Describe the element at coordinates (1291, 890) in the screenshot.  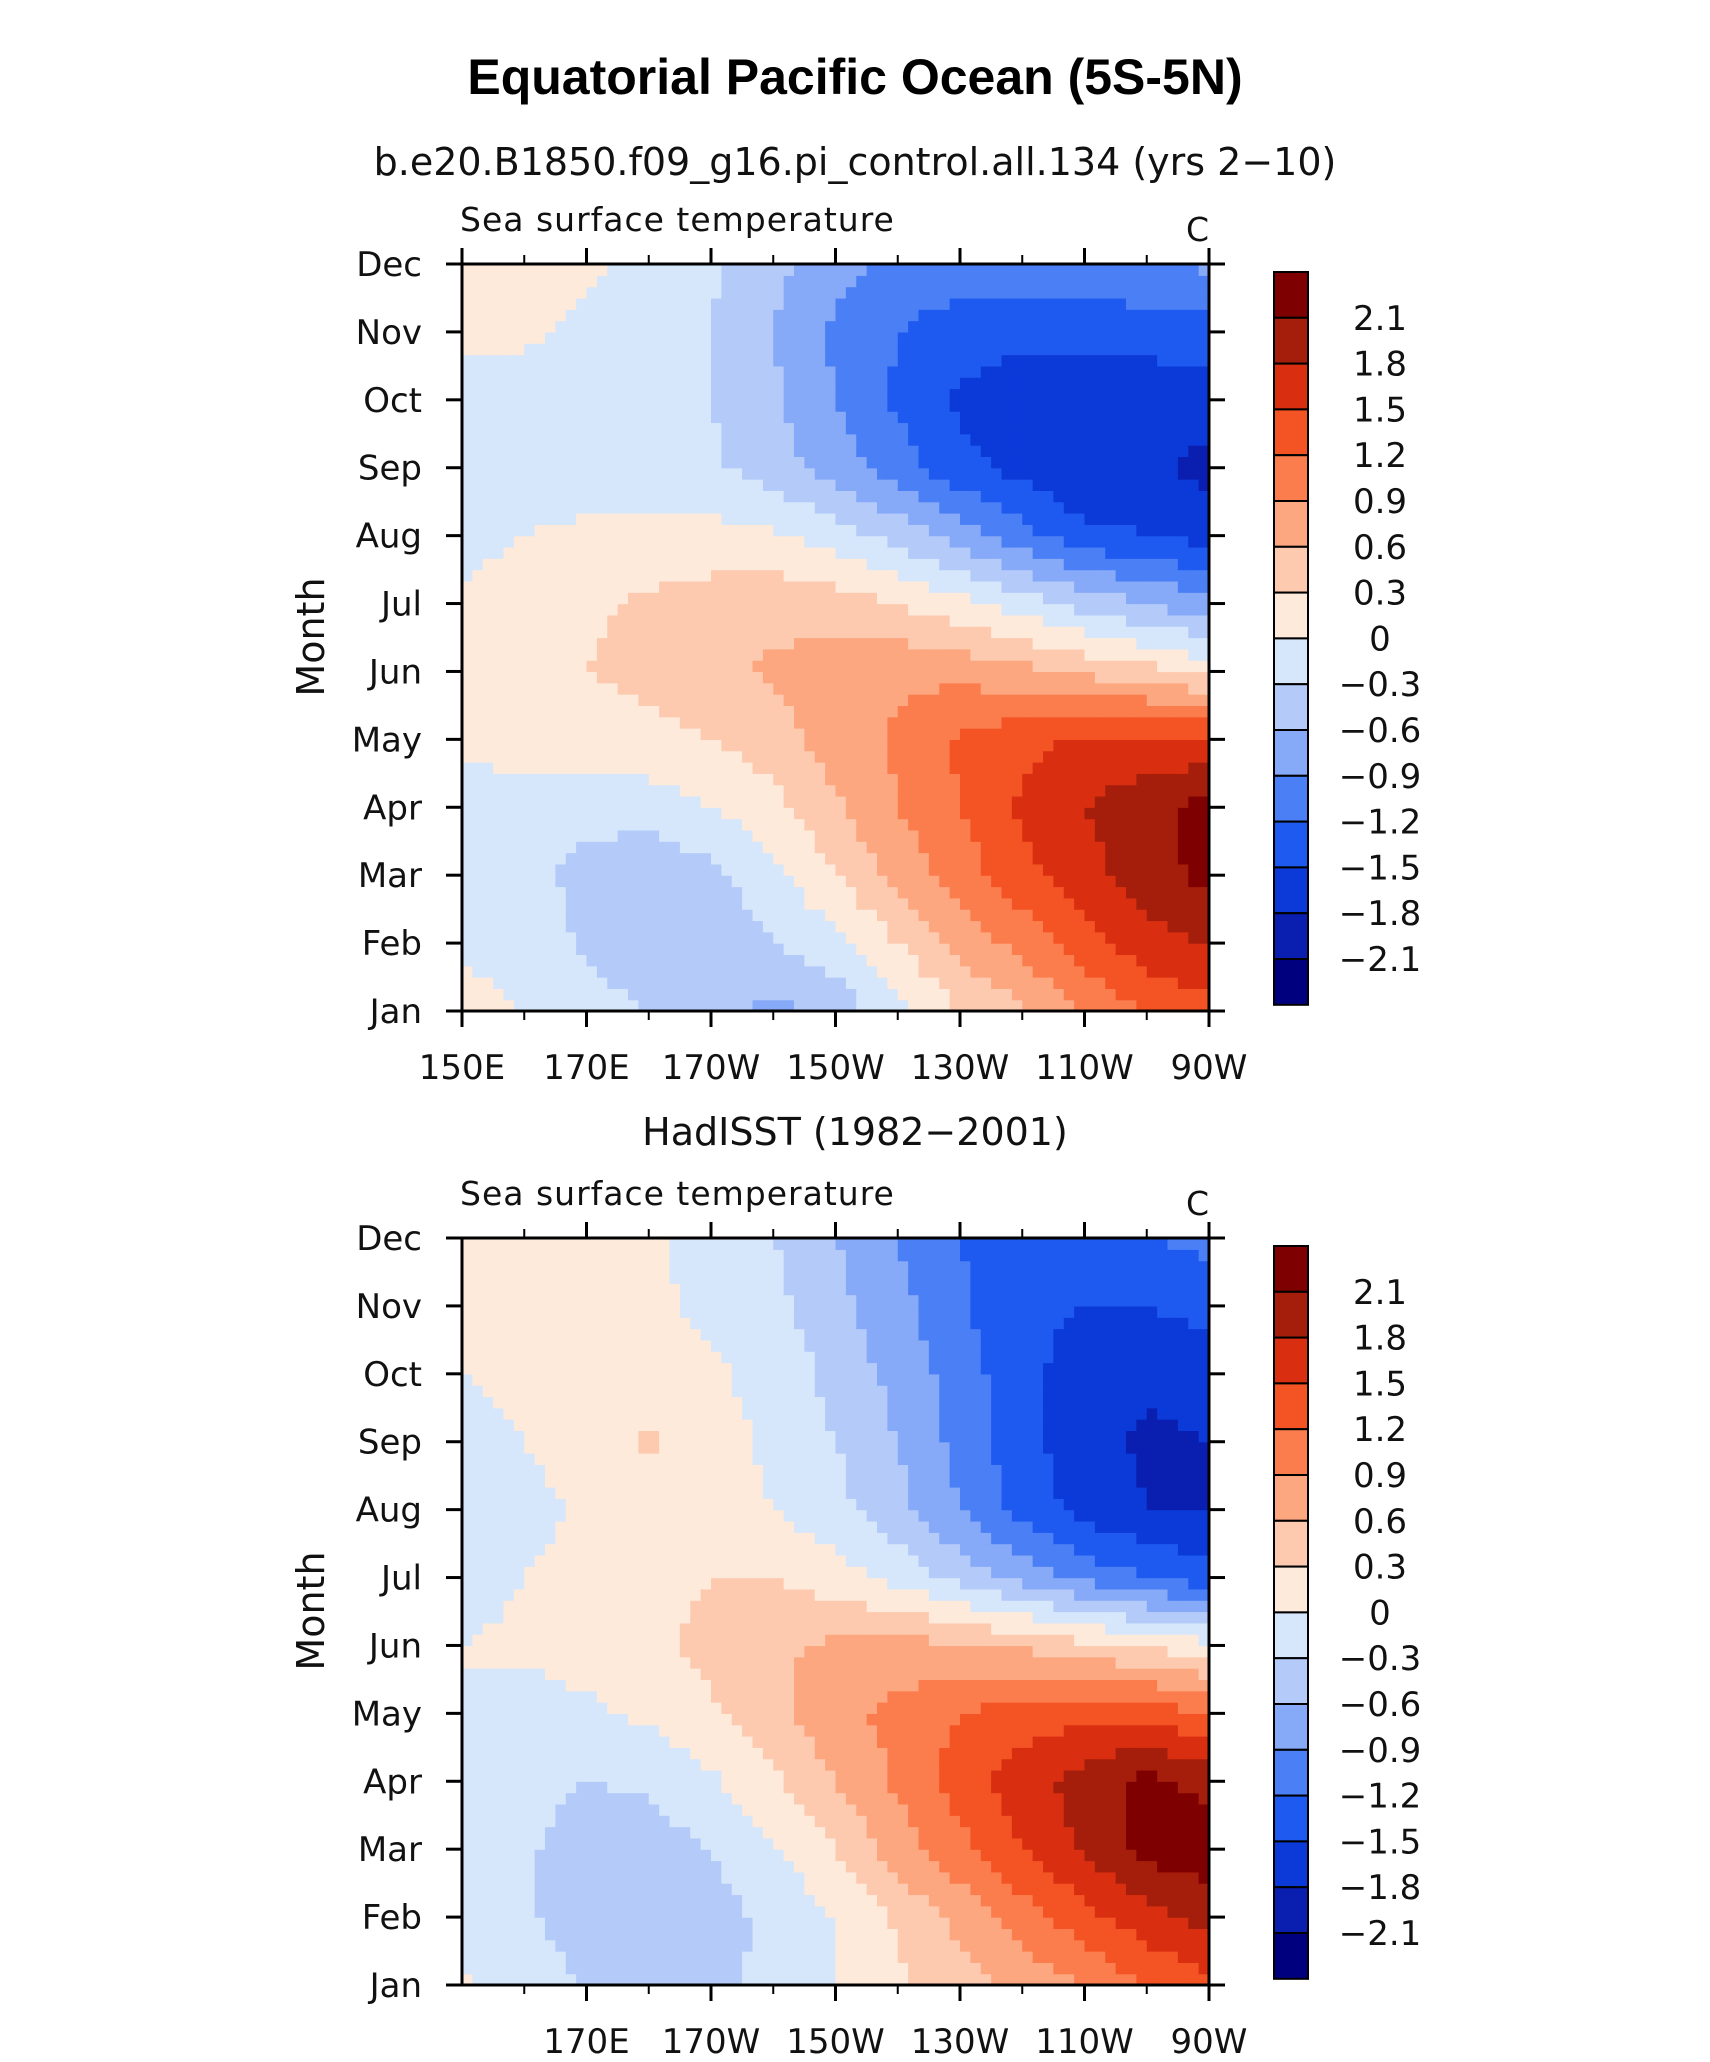
I see `colorbar-swatch` at that location.